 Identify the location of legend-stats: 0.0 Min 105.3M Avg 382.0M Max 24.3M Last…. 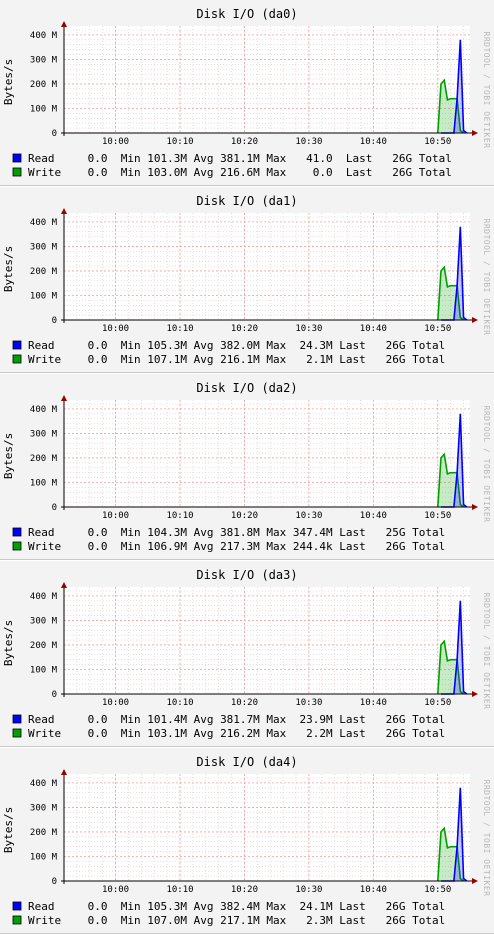
(250, 345).